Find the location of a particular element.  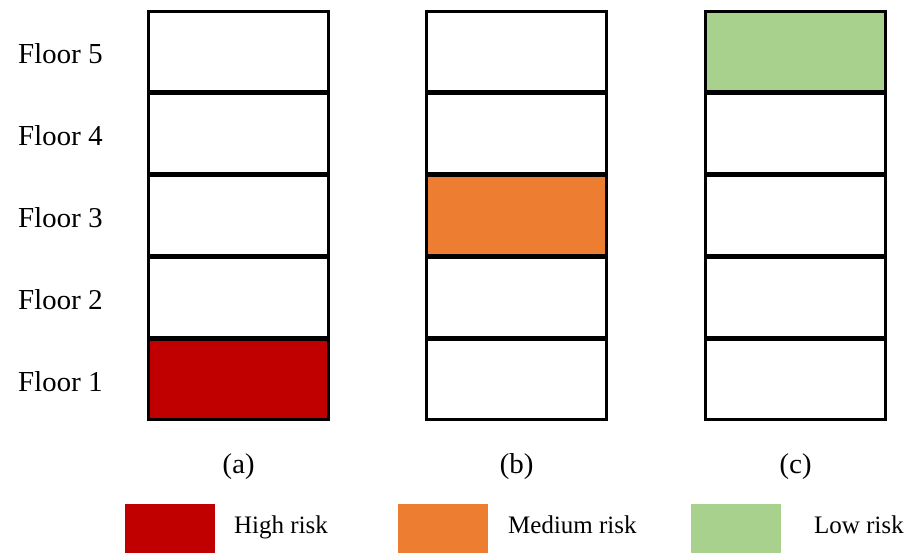

legend-swatch-low-risk is located at coordinates (736, 528).